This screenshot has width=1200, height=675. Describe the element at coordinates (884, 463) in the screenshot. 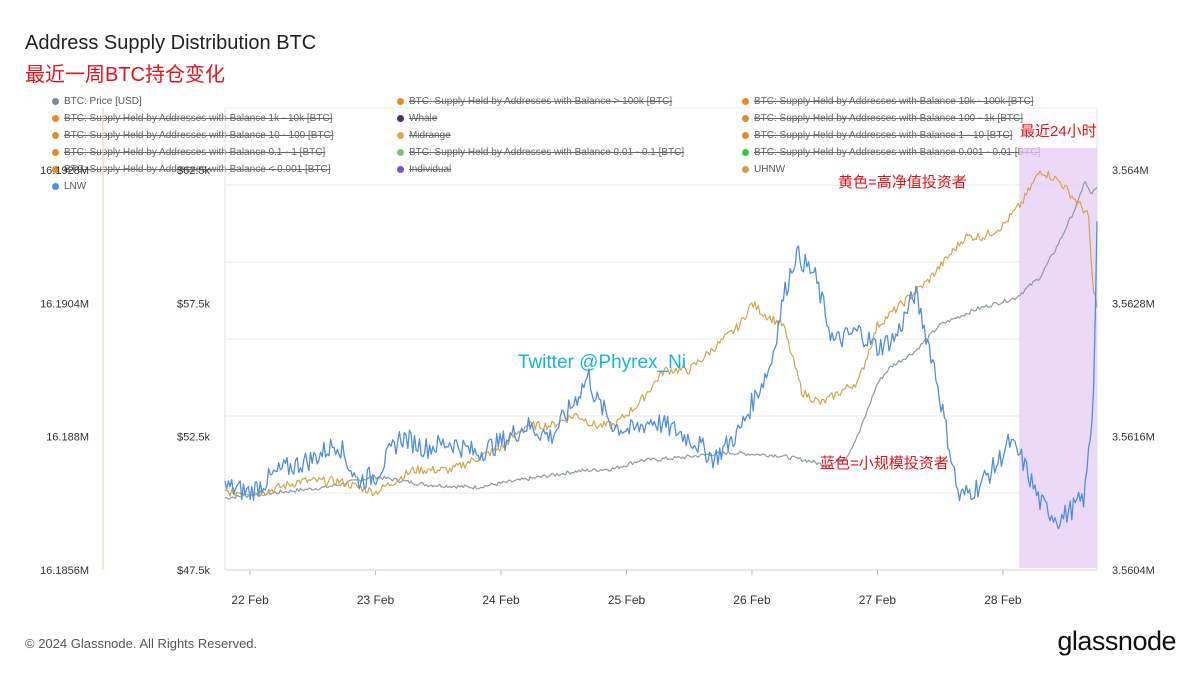

I see `blue-note: 蓝色=小规模投资者` at that location.